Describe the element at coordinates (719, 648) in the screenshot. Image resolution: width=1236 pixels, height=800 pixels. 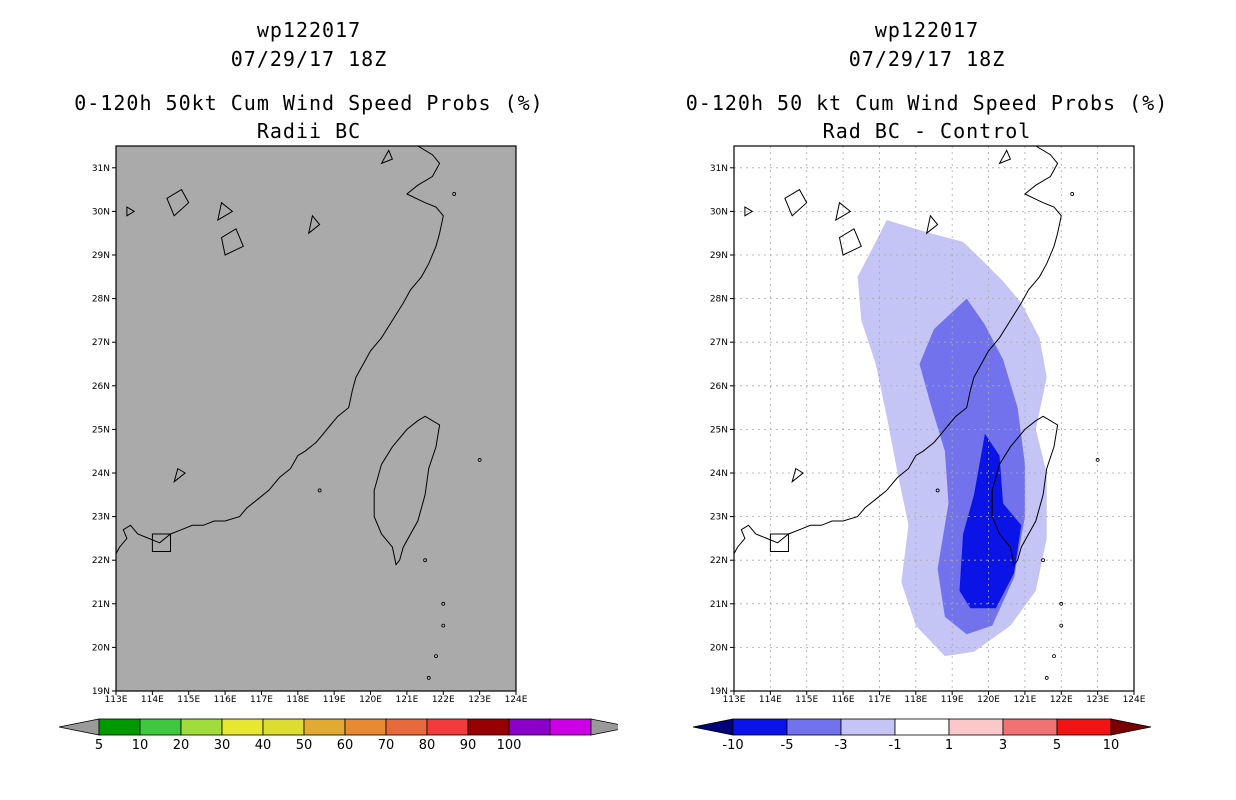
I see `right-lat-tick-label: 20N` at that location.